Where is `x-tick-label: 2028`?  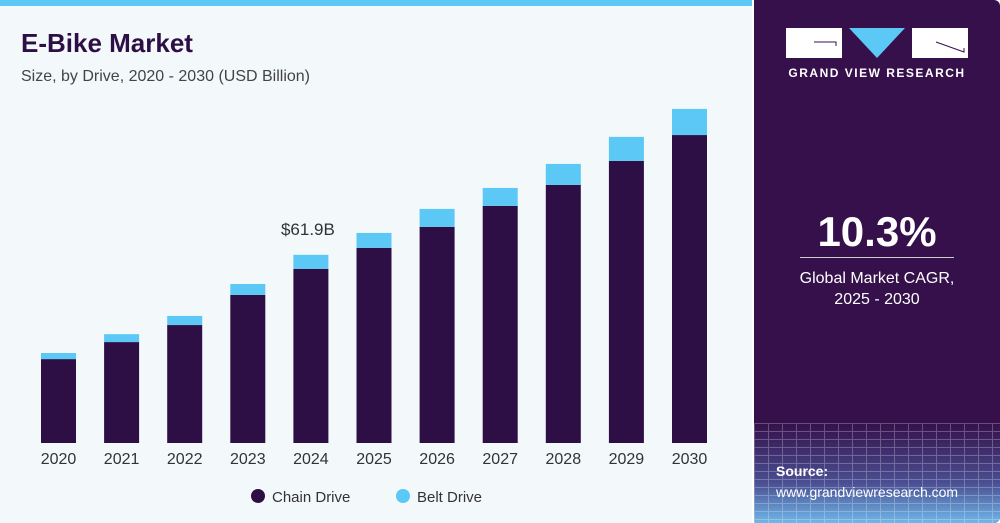
x-tick-label: 2028 is located at coordinates (564, 459).